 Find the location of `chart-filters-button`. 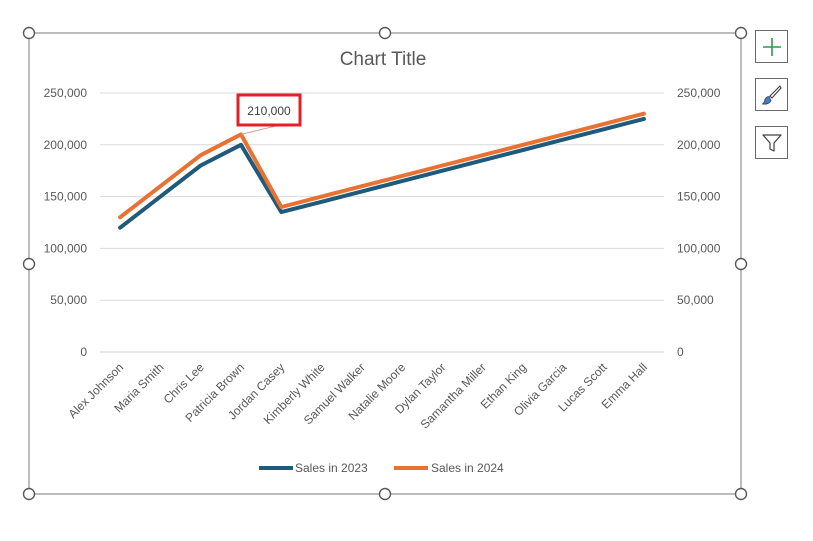

chart-filters-button is located at coordinates (771, 142).